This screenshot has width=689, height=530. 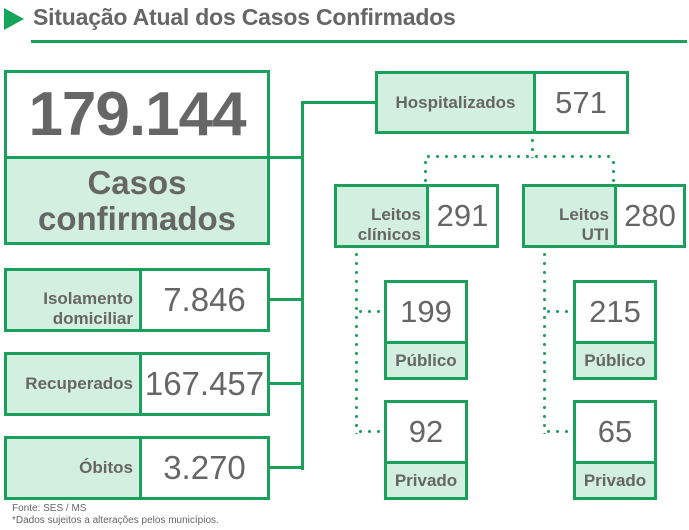 I want to click on hospitalized-value: 571, so click(x=581, y=102).